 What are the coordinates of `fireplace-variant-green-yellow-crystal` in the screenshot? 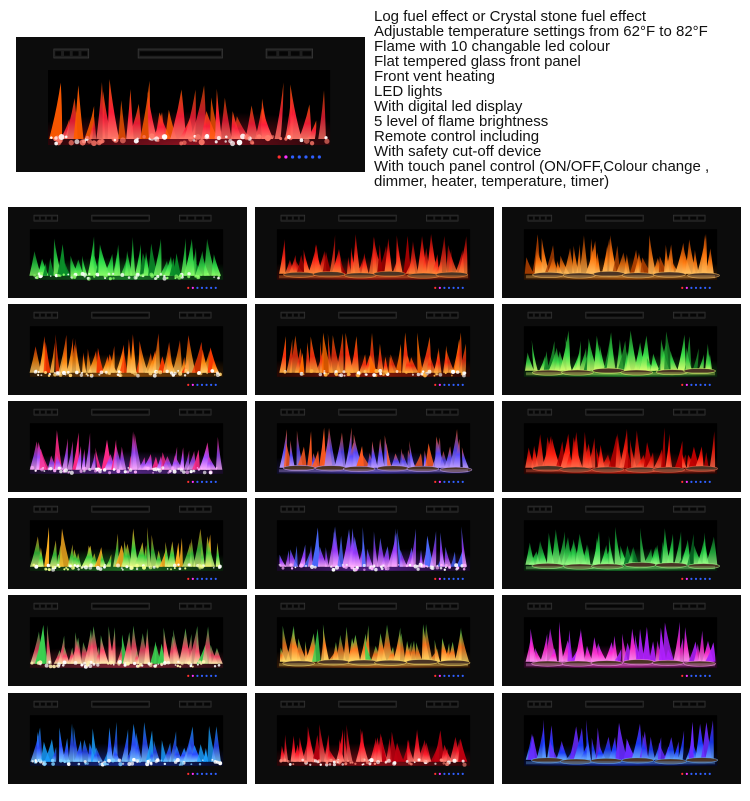 It's located at (127, 543).